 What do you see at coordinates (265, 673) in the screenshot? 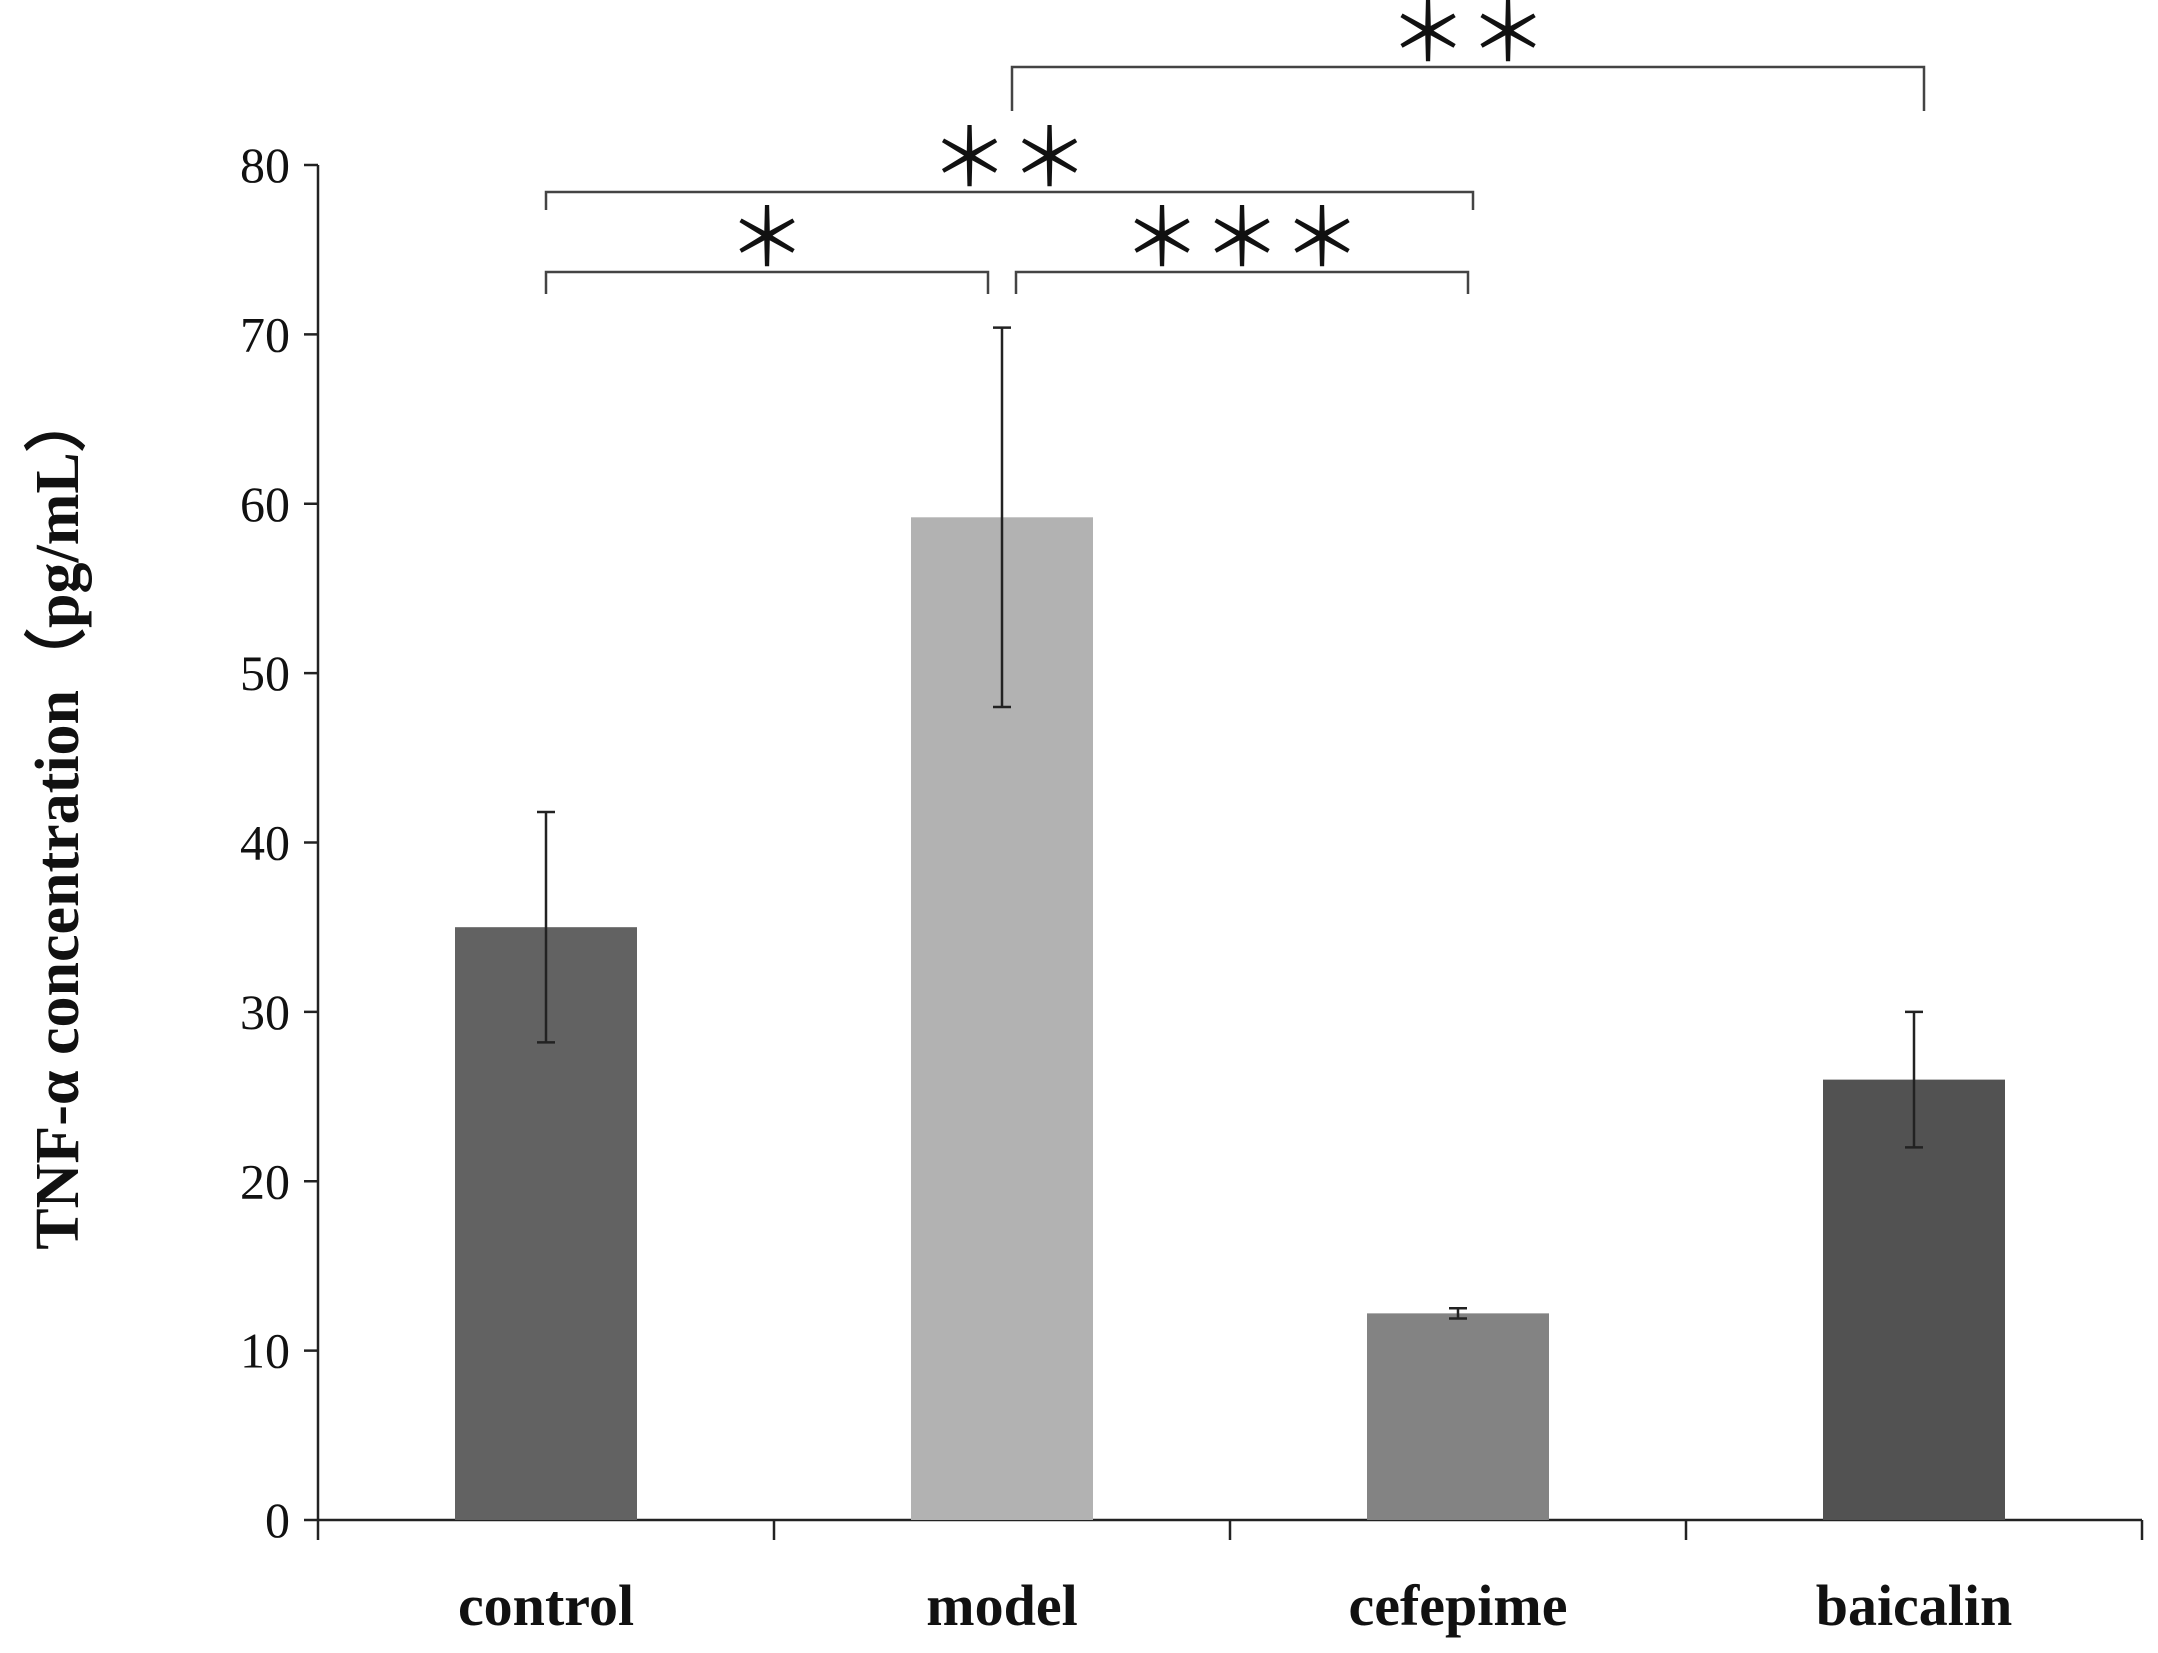
I see `y-tick-label: 50` at bounding box center [265, 673].